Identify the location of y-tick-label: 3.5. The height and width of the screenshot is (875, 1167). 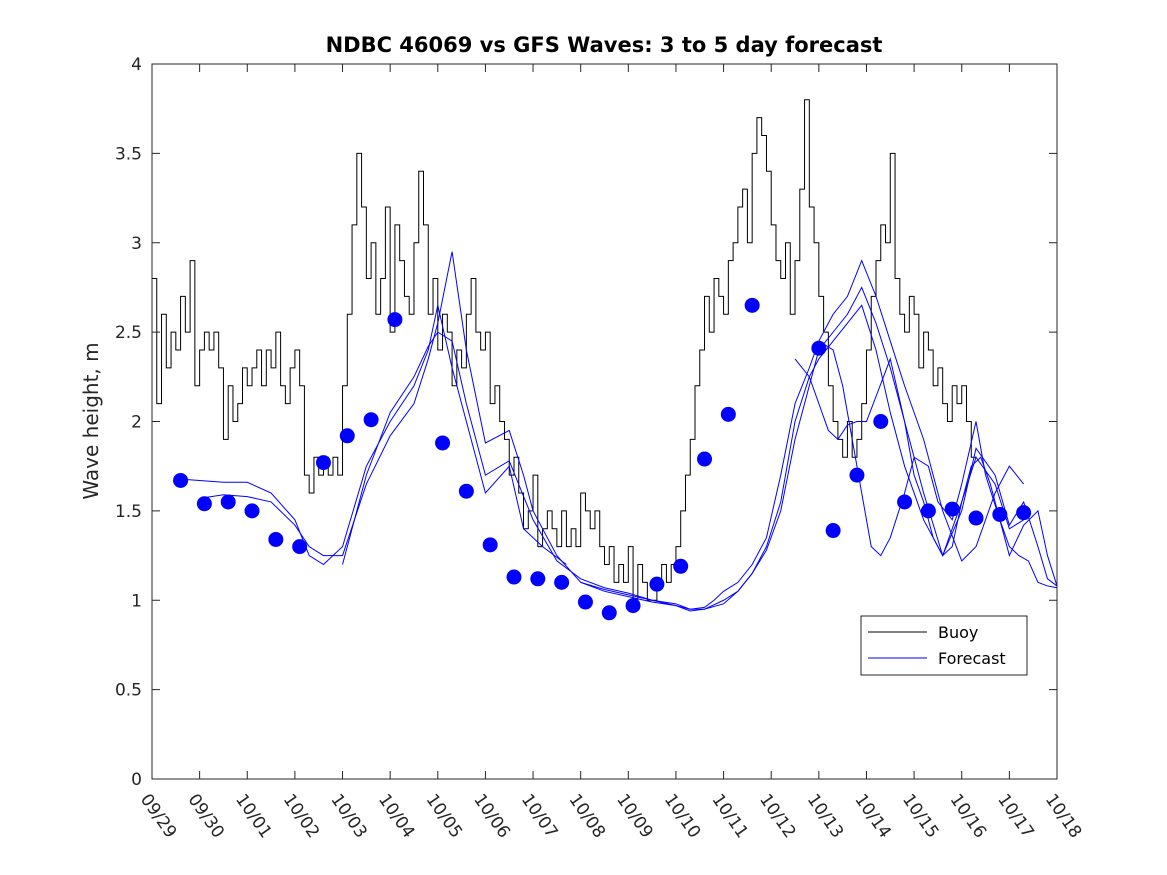
(128, 154).